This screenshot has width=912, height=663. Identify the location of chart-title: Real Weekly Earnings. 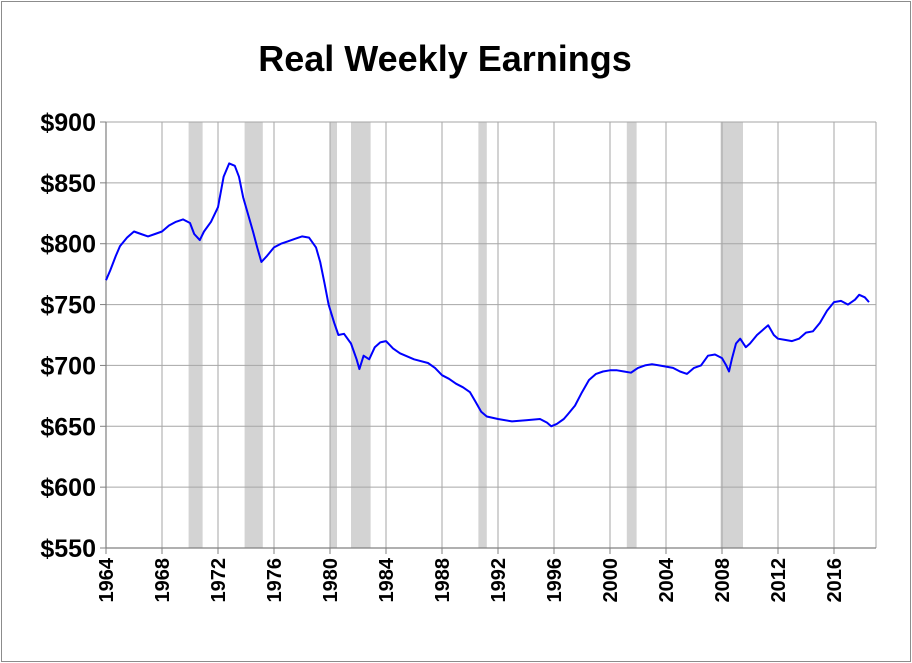
(445, 58).